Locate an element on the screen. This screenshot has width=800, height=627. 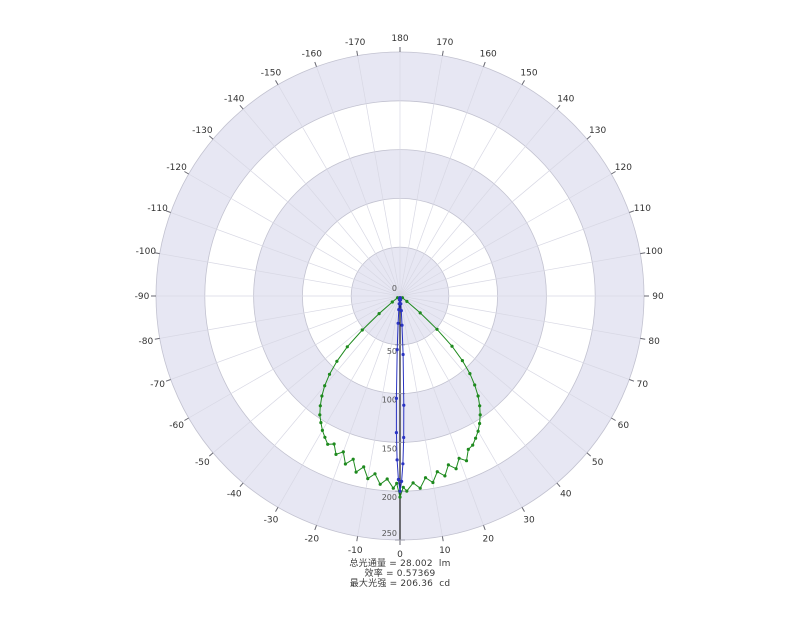
angle-label: -50 is located at coordinates (202, 463).